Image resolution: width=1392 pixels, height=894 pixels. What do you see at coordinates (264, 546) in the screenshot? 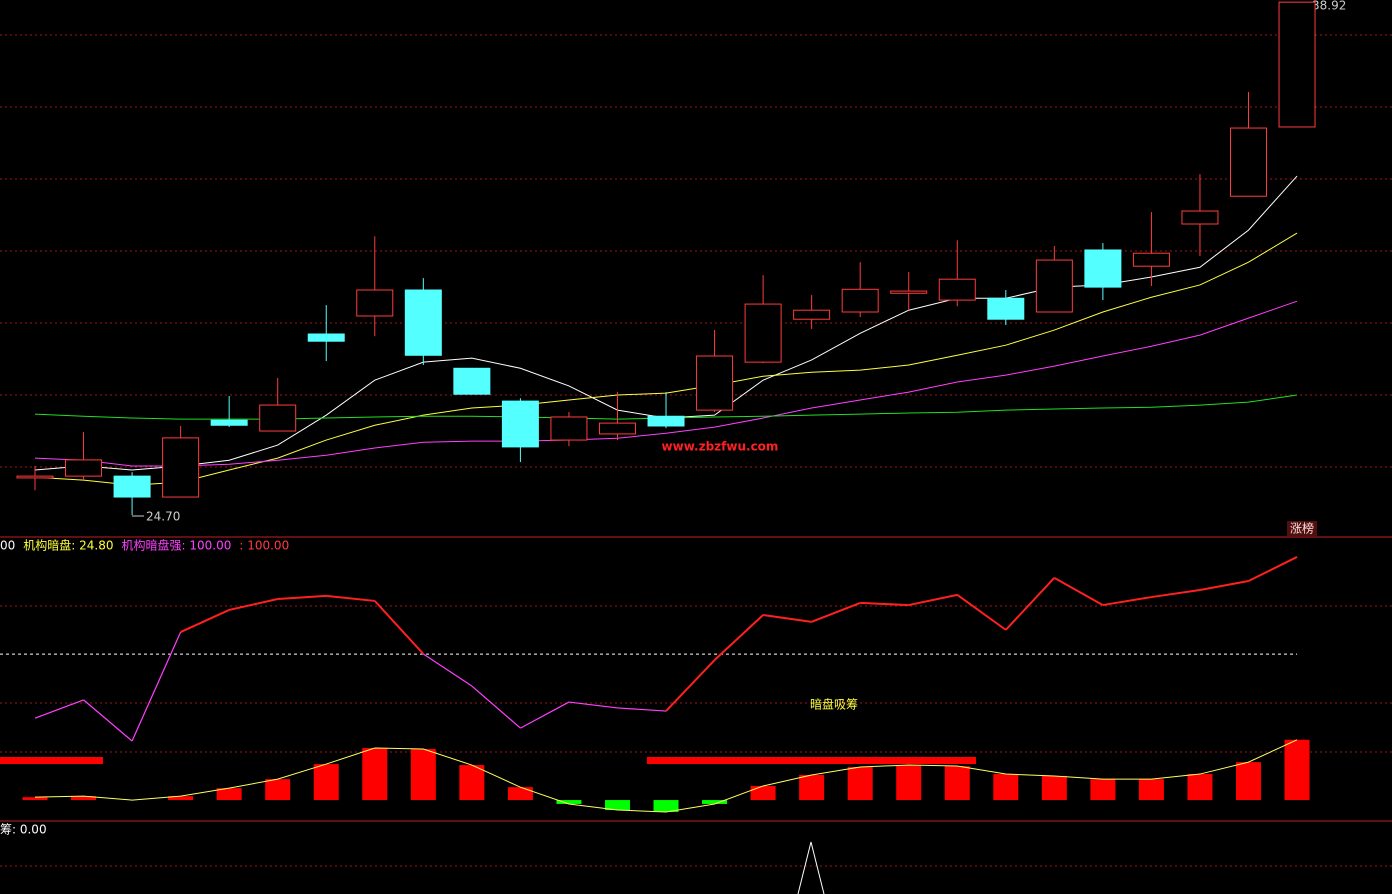
I see `indicator-header: : 100.00` at bounding box center [264, 546].